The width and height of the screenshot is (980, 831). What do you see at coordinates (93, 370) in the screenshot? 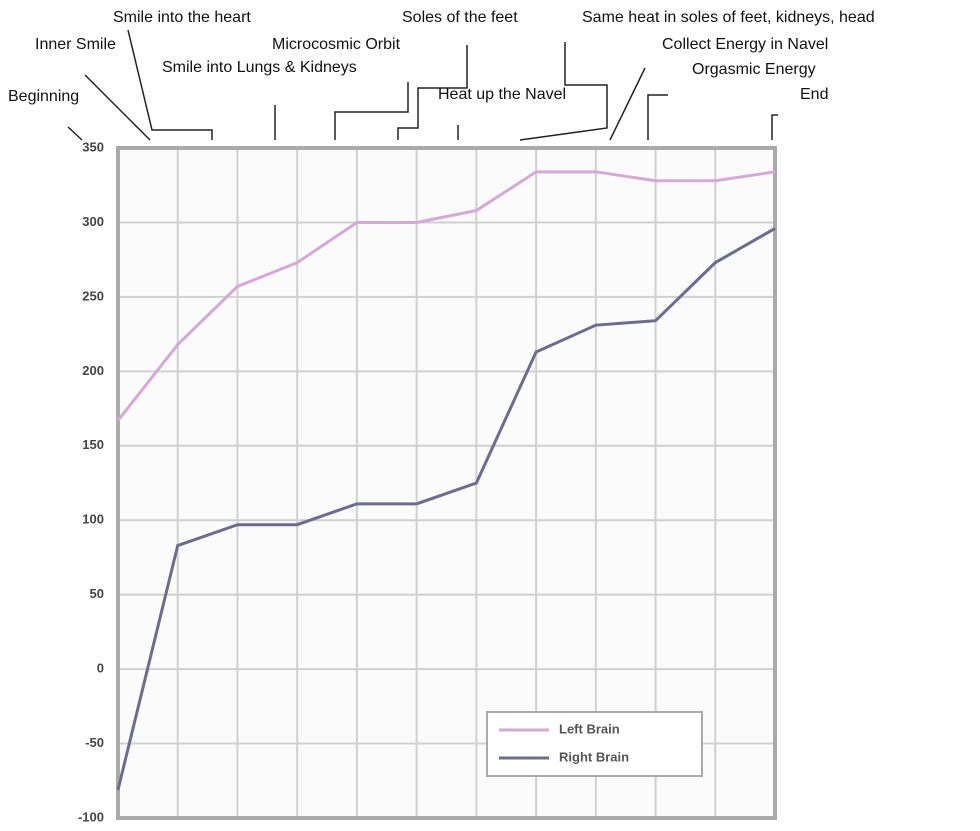
I see `y-tick-label: 200` at bounding box center [93, 370].